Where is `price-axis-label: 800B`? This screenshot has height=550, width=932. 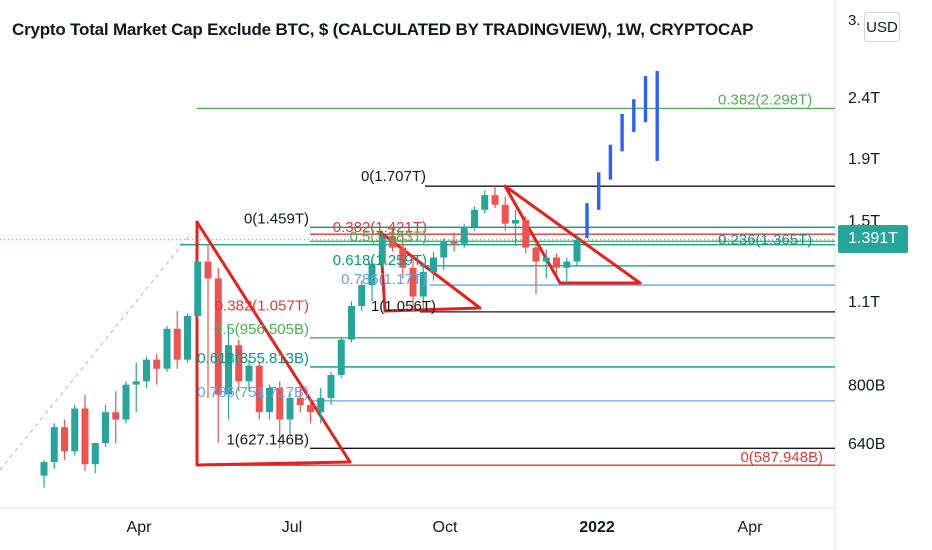
price-axis-label: 800B is located at coordinates (866, 386).